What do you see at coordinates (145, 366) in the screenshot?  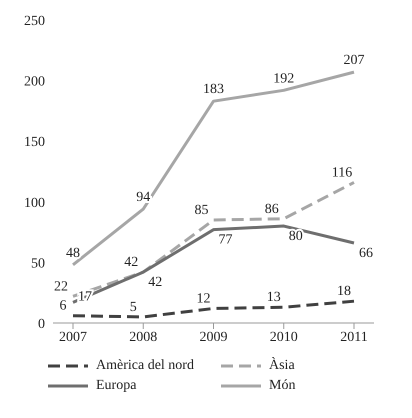 I see `legend-label: Amèrica del nord` at bounding box center [145, 366].